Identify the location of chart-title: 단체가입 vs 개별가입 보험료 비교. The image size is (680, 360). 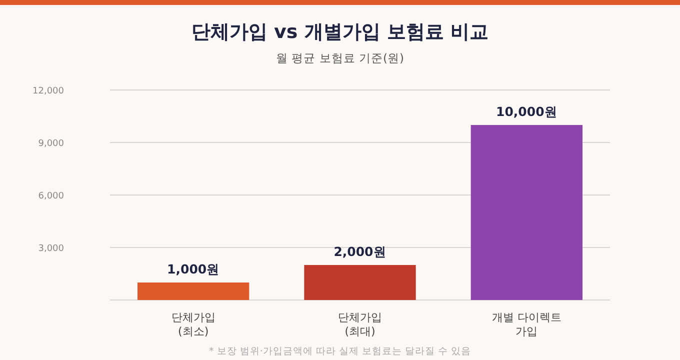
(340, 32).